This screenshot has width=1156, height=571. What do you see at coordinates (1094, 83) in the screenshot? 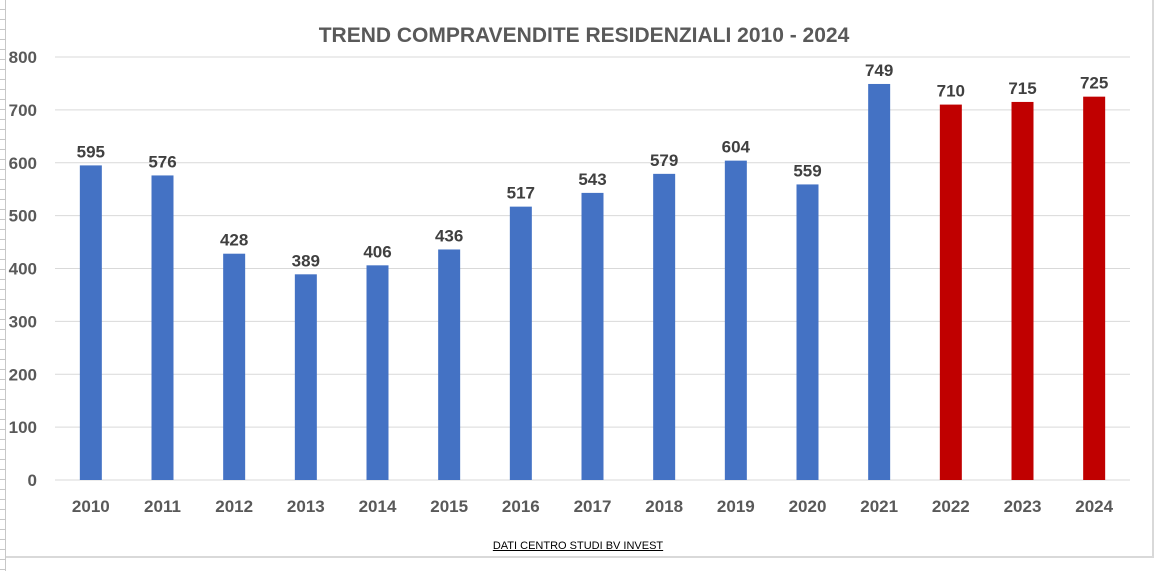
I see `data-label-2024: 725` at bounding box center [1094, 83].